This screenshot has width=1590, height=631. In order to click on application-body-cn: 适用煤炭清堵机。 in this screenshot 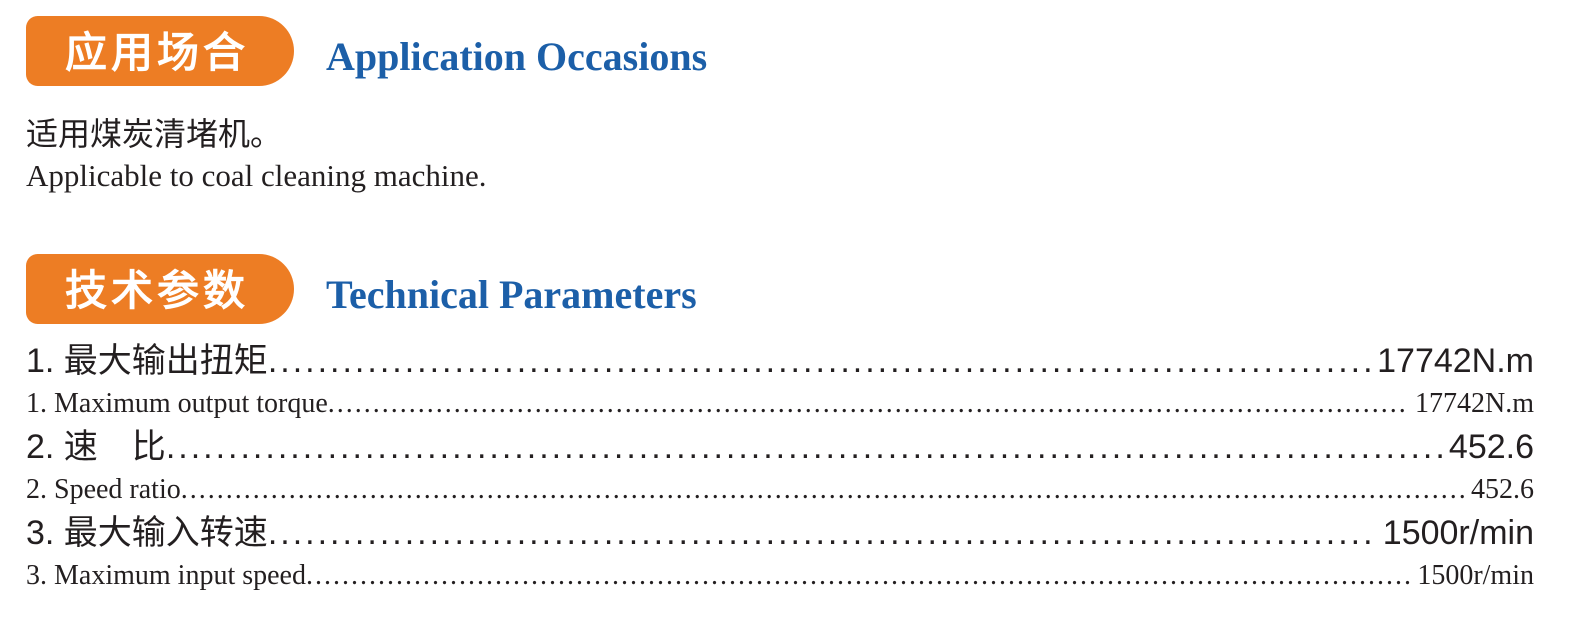, I will do `click(154, 134)`.